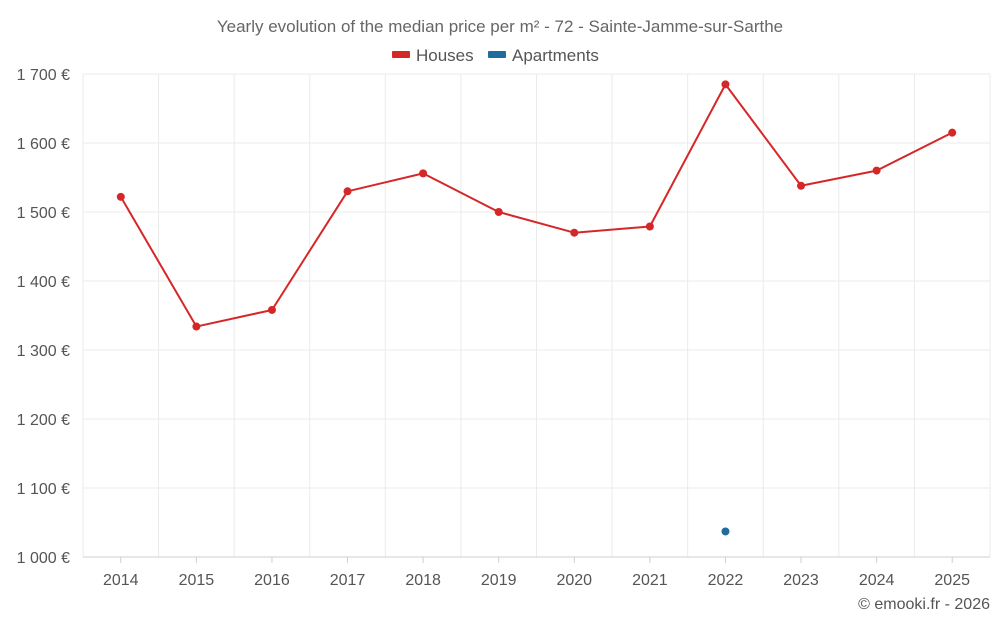 The width and height of the screenshot is (1000, 625). What do you see at coordinates (725, 531) in the screenshot?
I see `data-point-apartments` at bounding box center [725, 531].